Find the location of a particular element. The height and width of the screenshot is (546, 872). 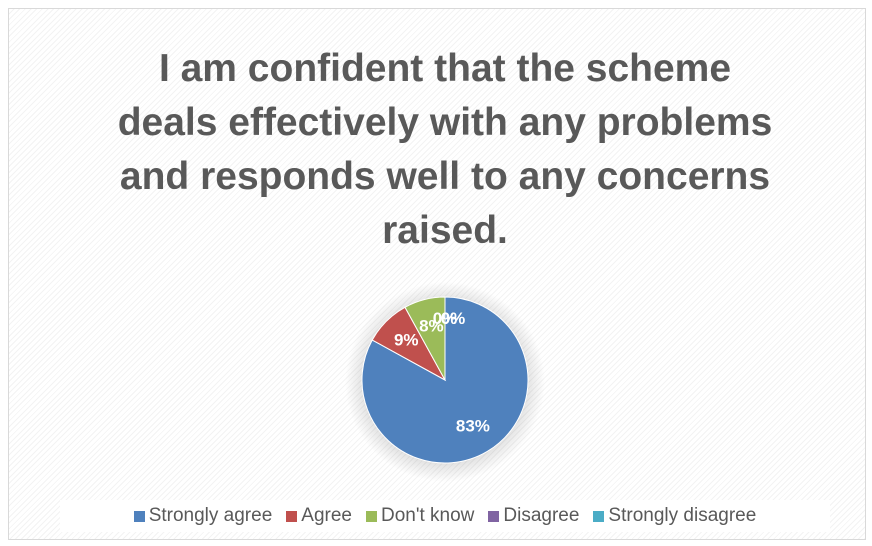

legend-item: Don't know is located at coordinates (420, 516).